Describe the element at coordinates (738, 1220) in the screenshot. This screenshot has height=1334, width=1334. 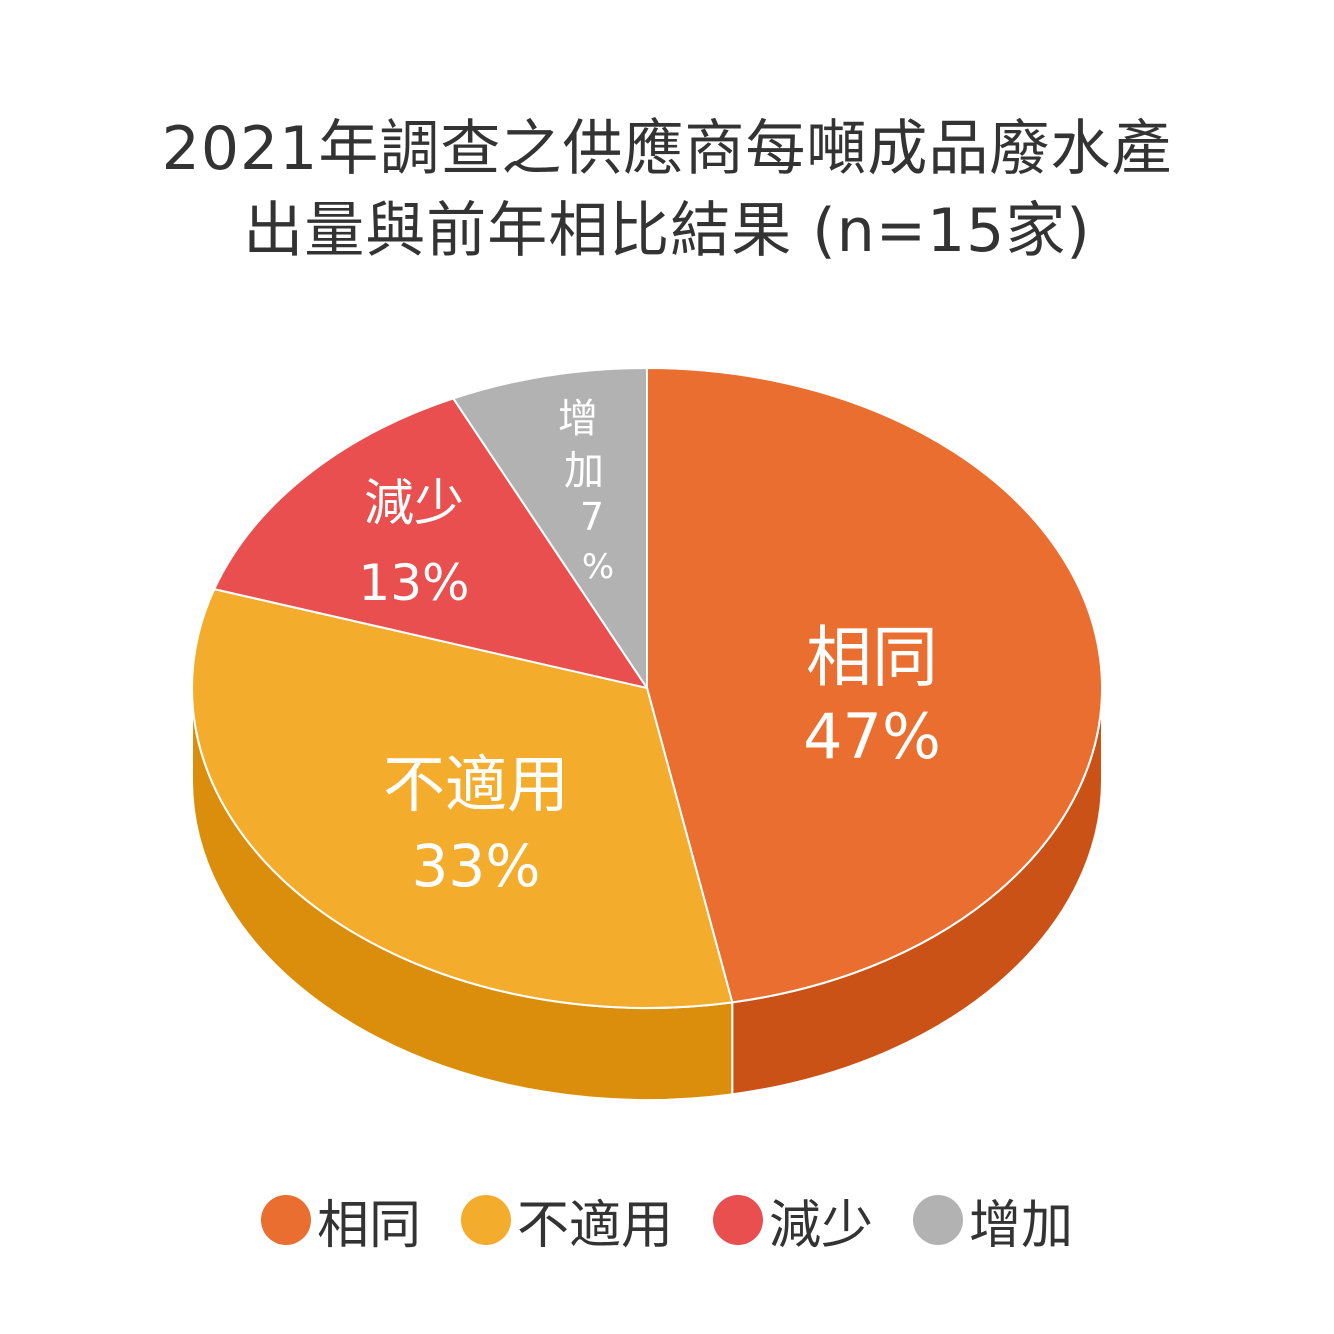
I see `legend-swatch-decrease` at that location.